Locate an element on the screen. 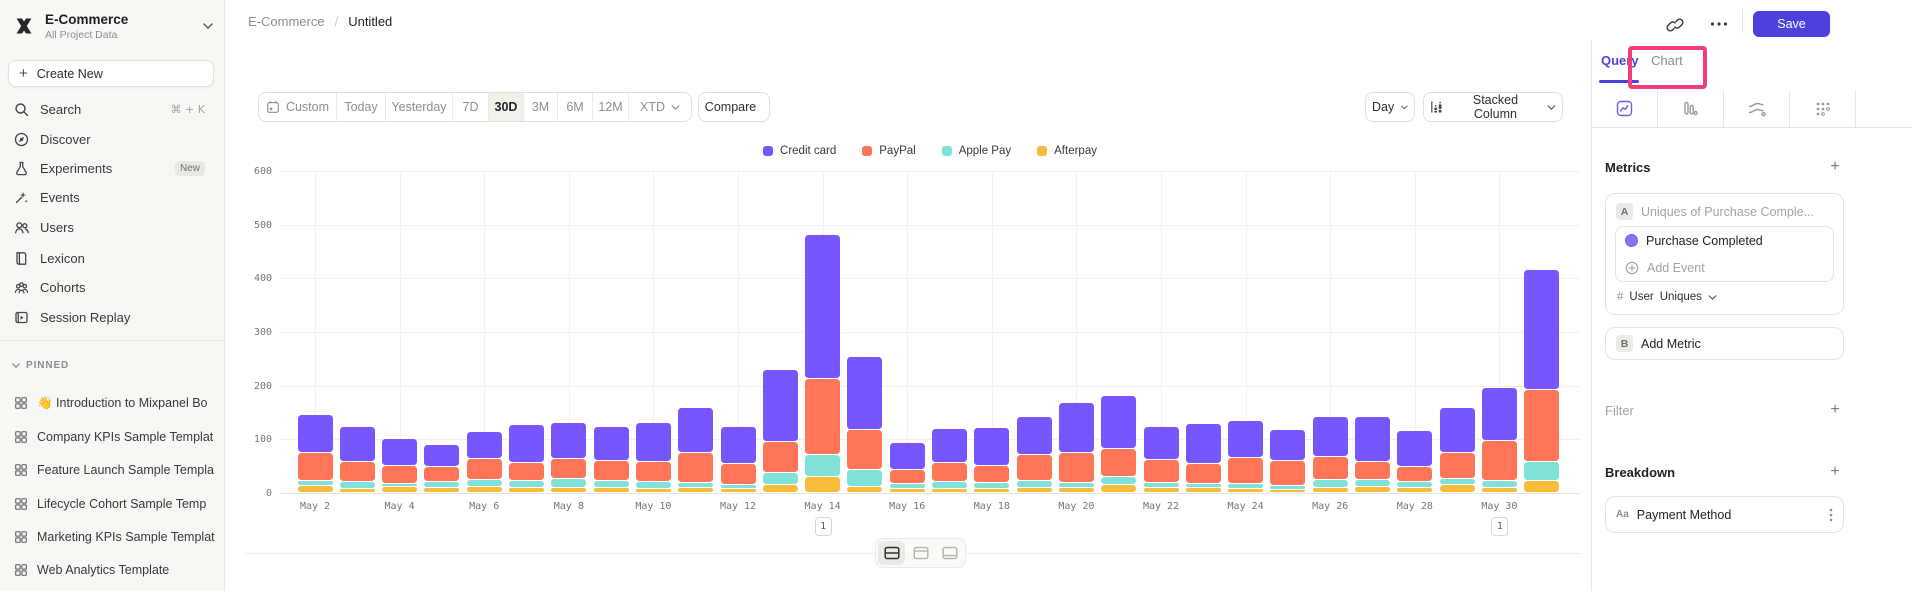 The image size is (1912, 591). aggregation-selector: # User Uniques is located at coordinates (1724, 297).